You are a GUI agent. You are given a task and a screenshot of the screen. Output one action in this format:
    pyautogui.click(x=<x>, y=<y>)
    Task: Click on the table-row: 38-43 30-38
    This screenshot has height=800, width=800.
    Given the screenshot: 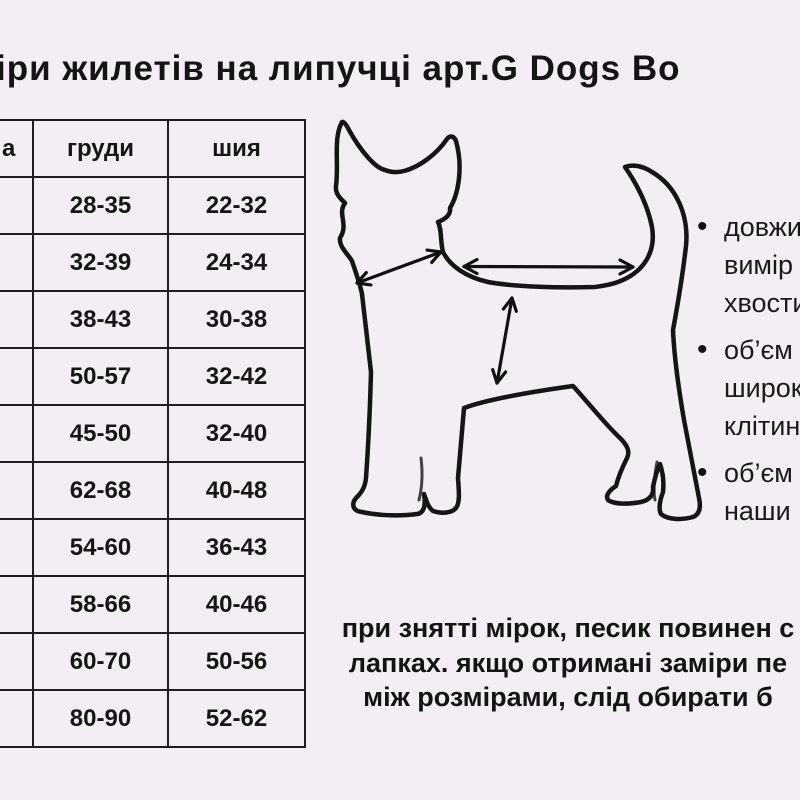 What is the action you would take?
    pyautogui.click(x=153, y=319)
    